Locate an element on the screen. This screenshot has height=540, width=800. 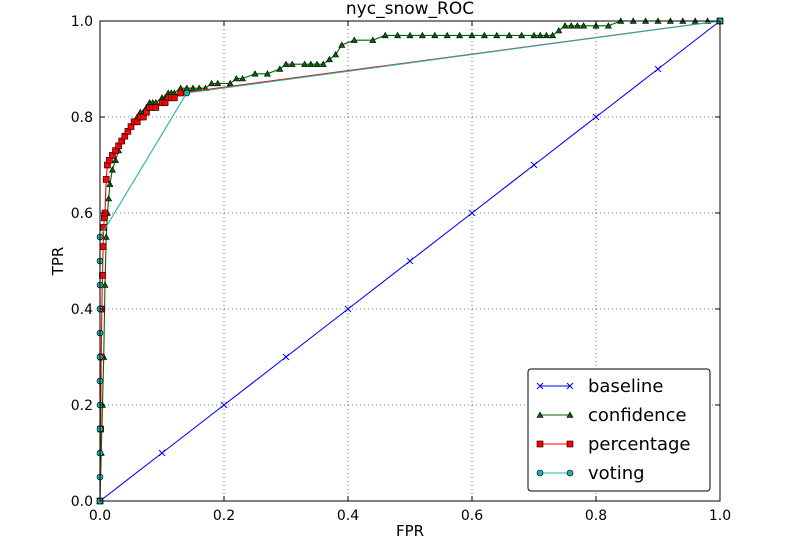
chart-title: nyc_snow_ROC is located at coordinates (410, 9).